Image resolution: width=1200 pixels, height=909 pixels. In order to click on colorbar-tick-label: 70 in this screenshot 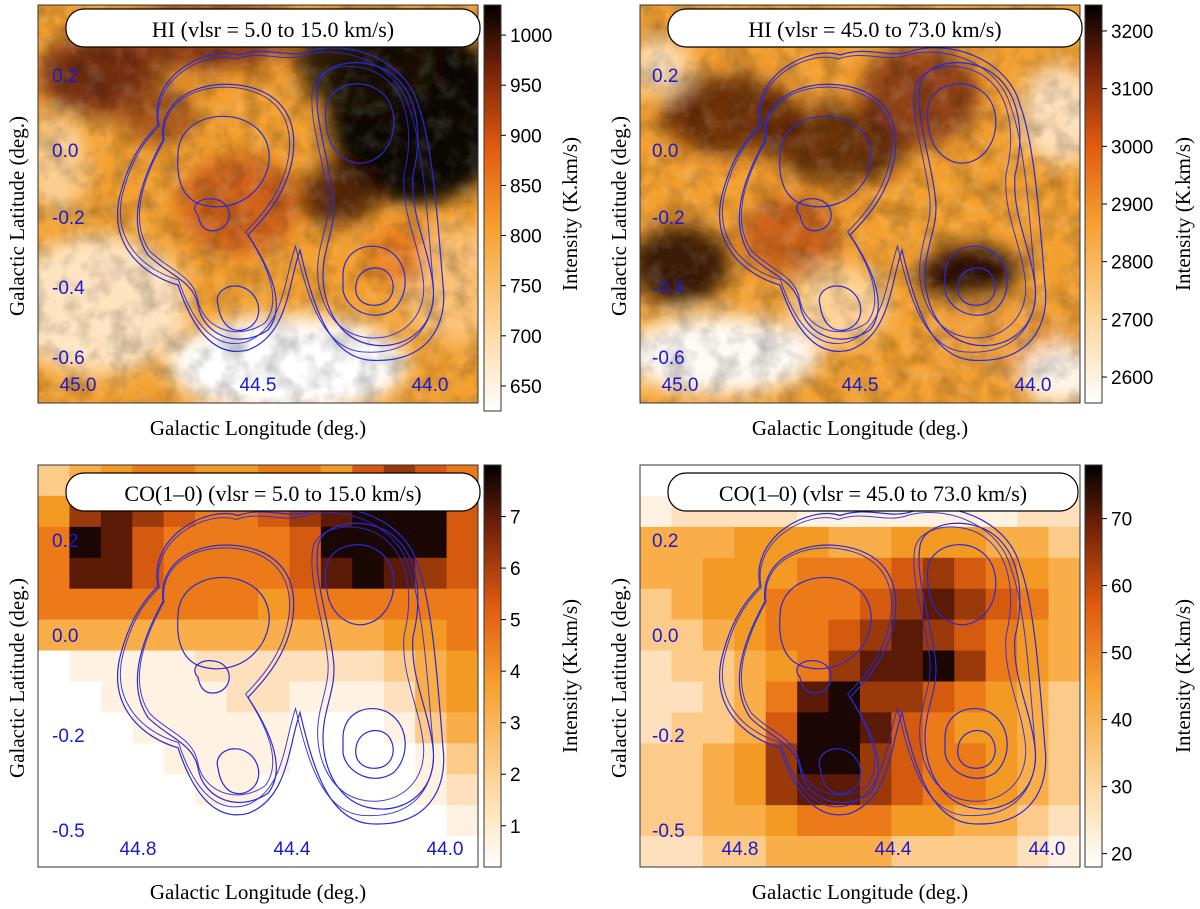, I will do `click(1121, 520)`.